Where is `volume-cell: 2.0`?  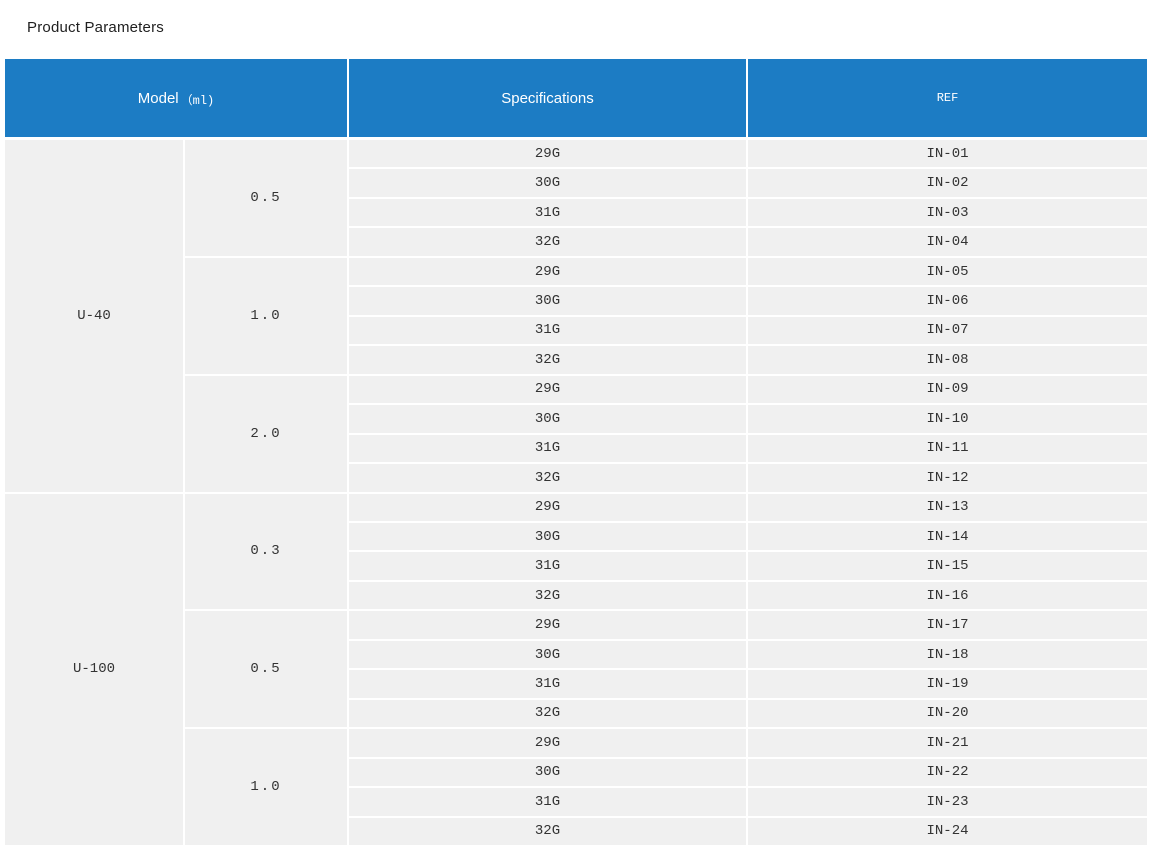
volume-cell: 2.0 is located at coordinates (266, 433).